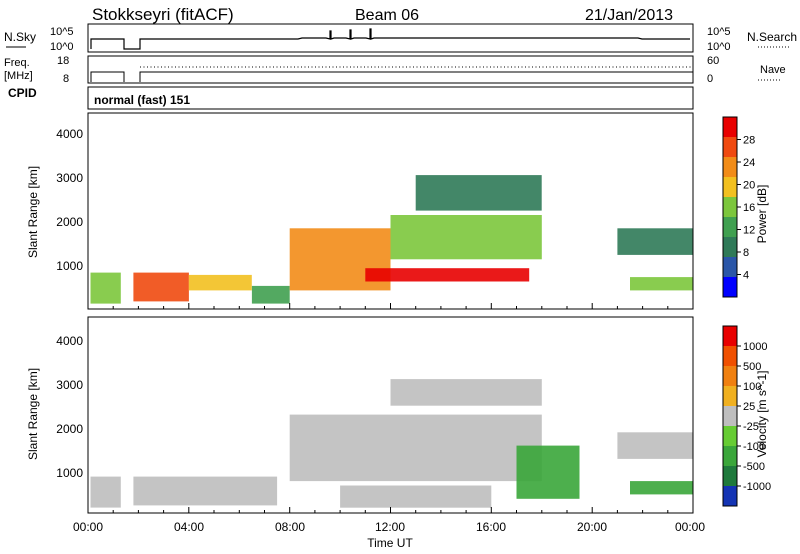 This screenshot has height=554, width=800. What do you see at coordinates (189, 527) in the screenshot?
I see `xtick-label-1: 04:00` at bounding box center [189, 527].